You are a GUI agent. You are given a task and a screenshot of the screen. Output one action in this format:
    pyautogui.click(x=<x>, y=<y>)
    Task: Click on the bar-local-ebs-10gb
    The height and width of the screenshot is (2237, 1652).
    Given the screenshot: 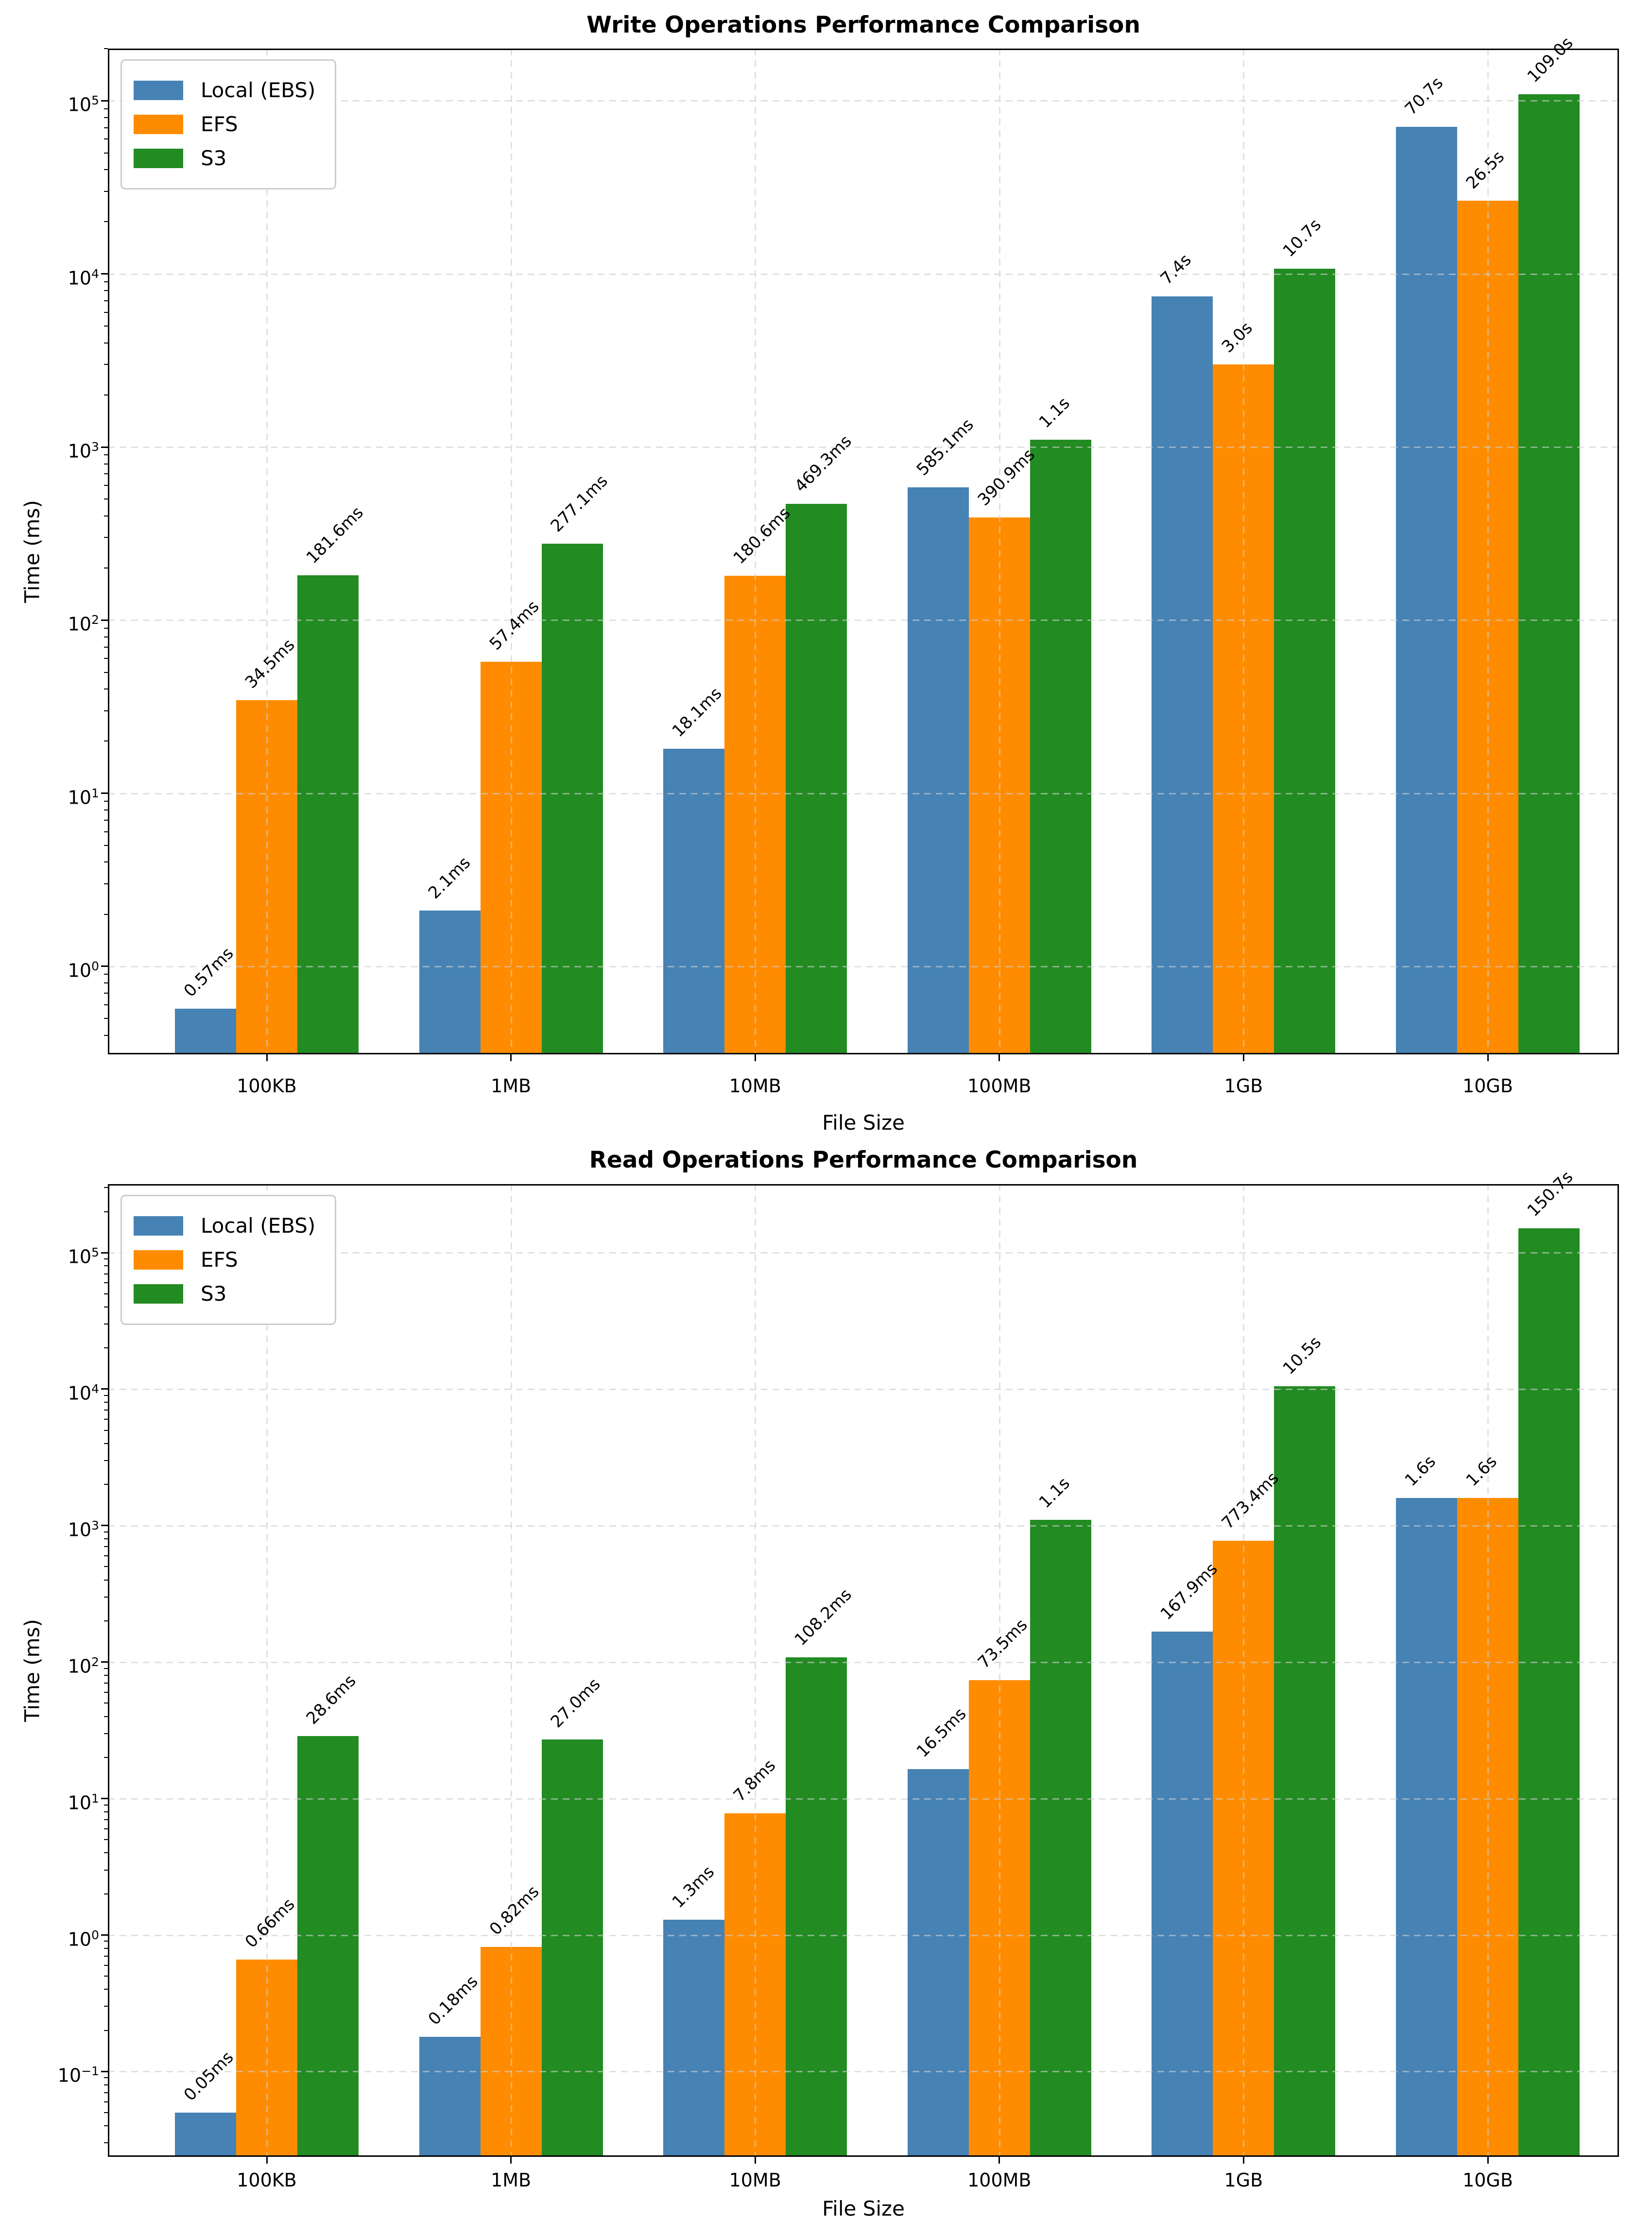 What is the action you would take?
    pyautogui.click(x=1426, y=591)
    